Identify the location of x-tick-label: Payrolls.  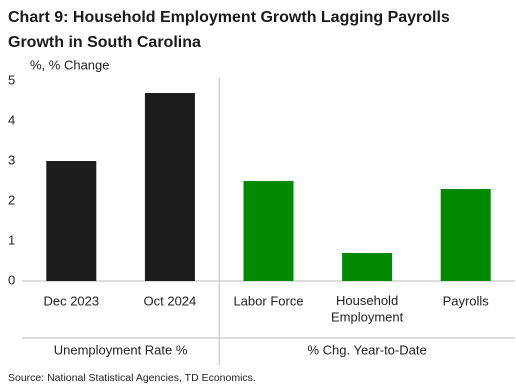
(466, 300).